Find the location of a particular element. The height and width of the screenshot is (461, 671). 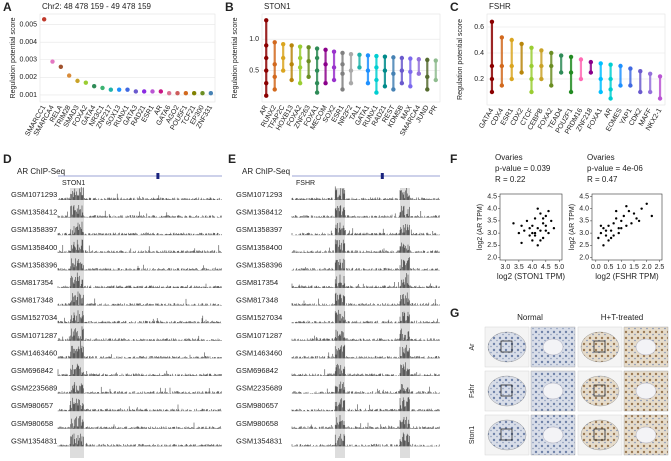

y-tick-label: 4.5 is located at coordinates (492, 196).